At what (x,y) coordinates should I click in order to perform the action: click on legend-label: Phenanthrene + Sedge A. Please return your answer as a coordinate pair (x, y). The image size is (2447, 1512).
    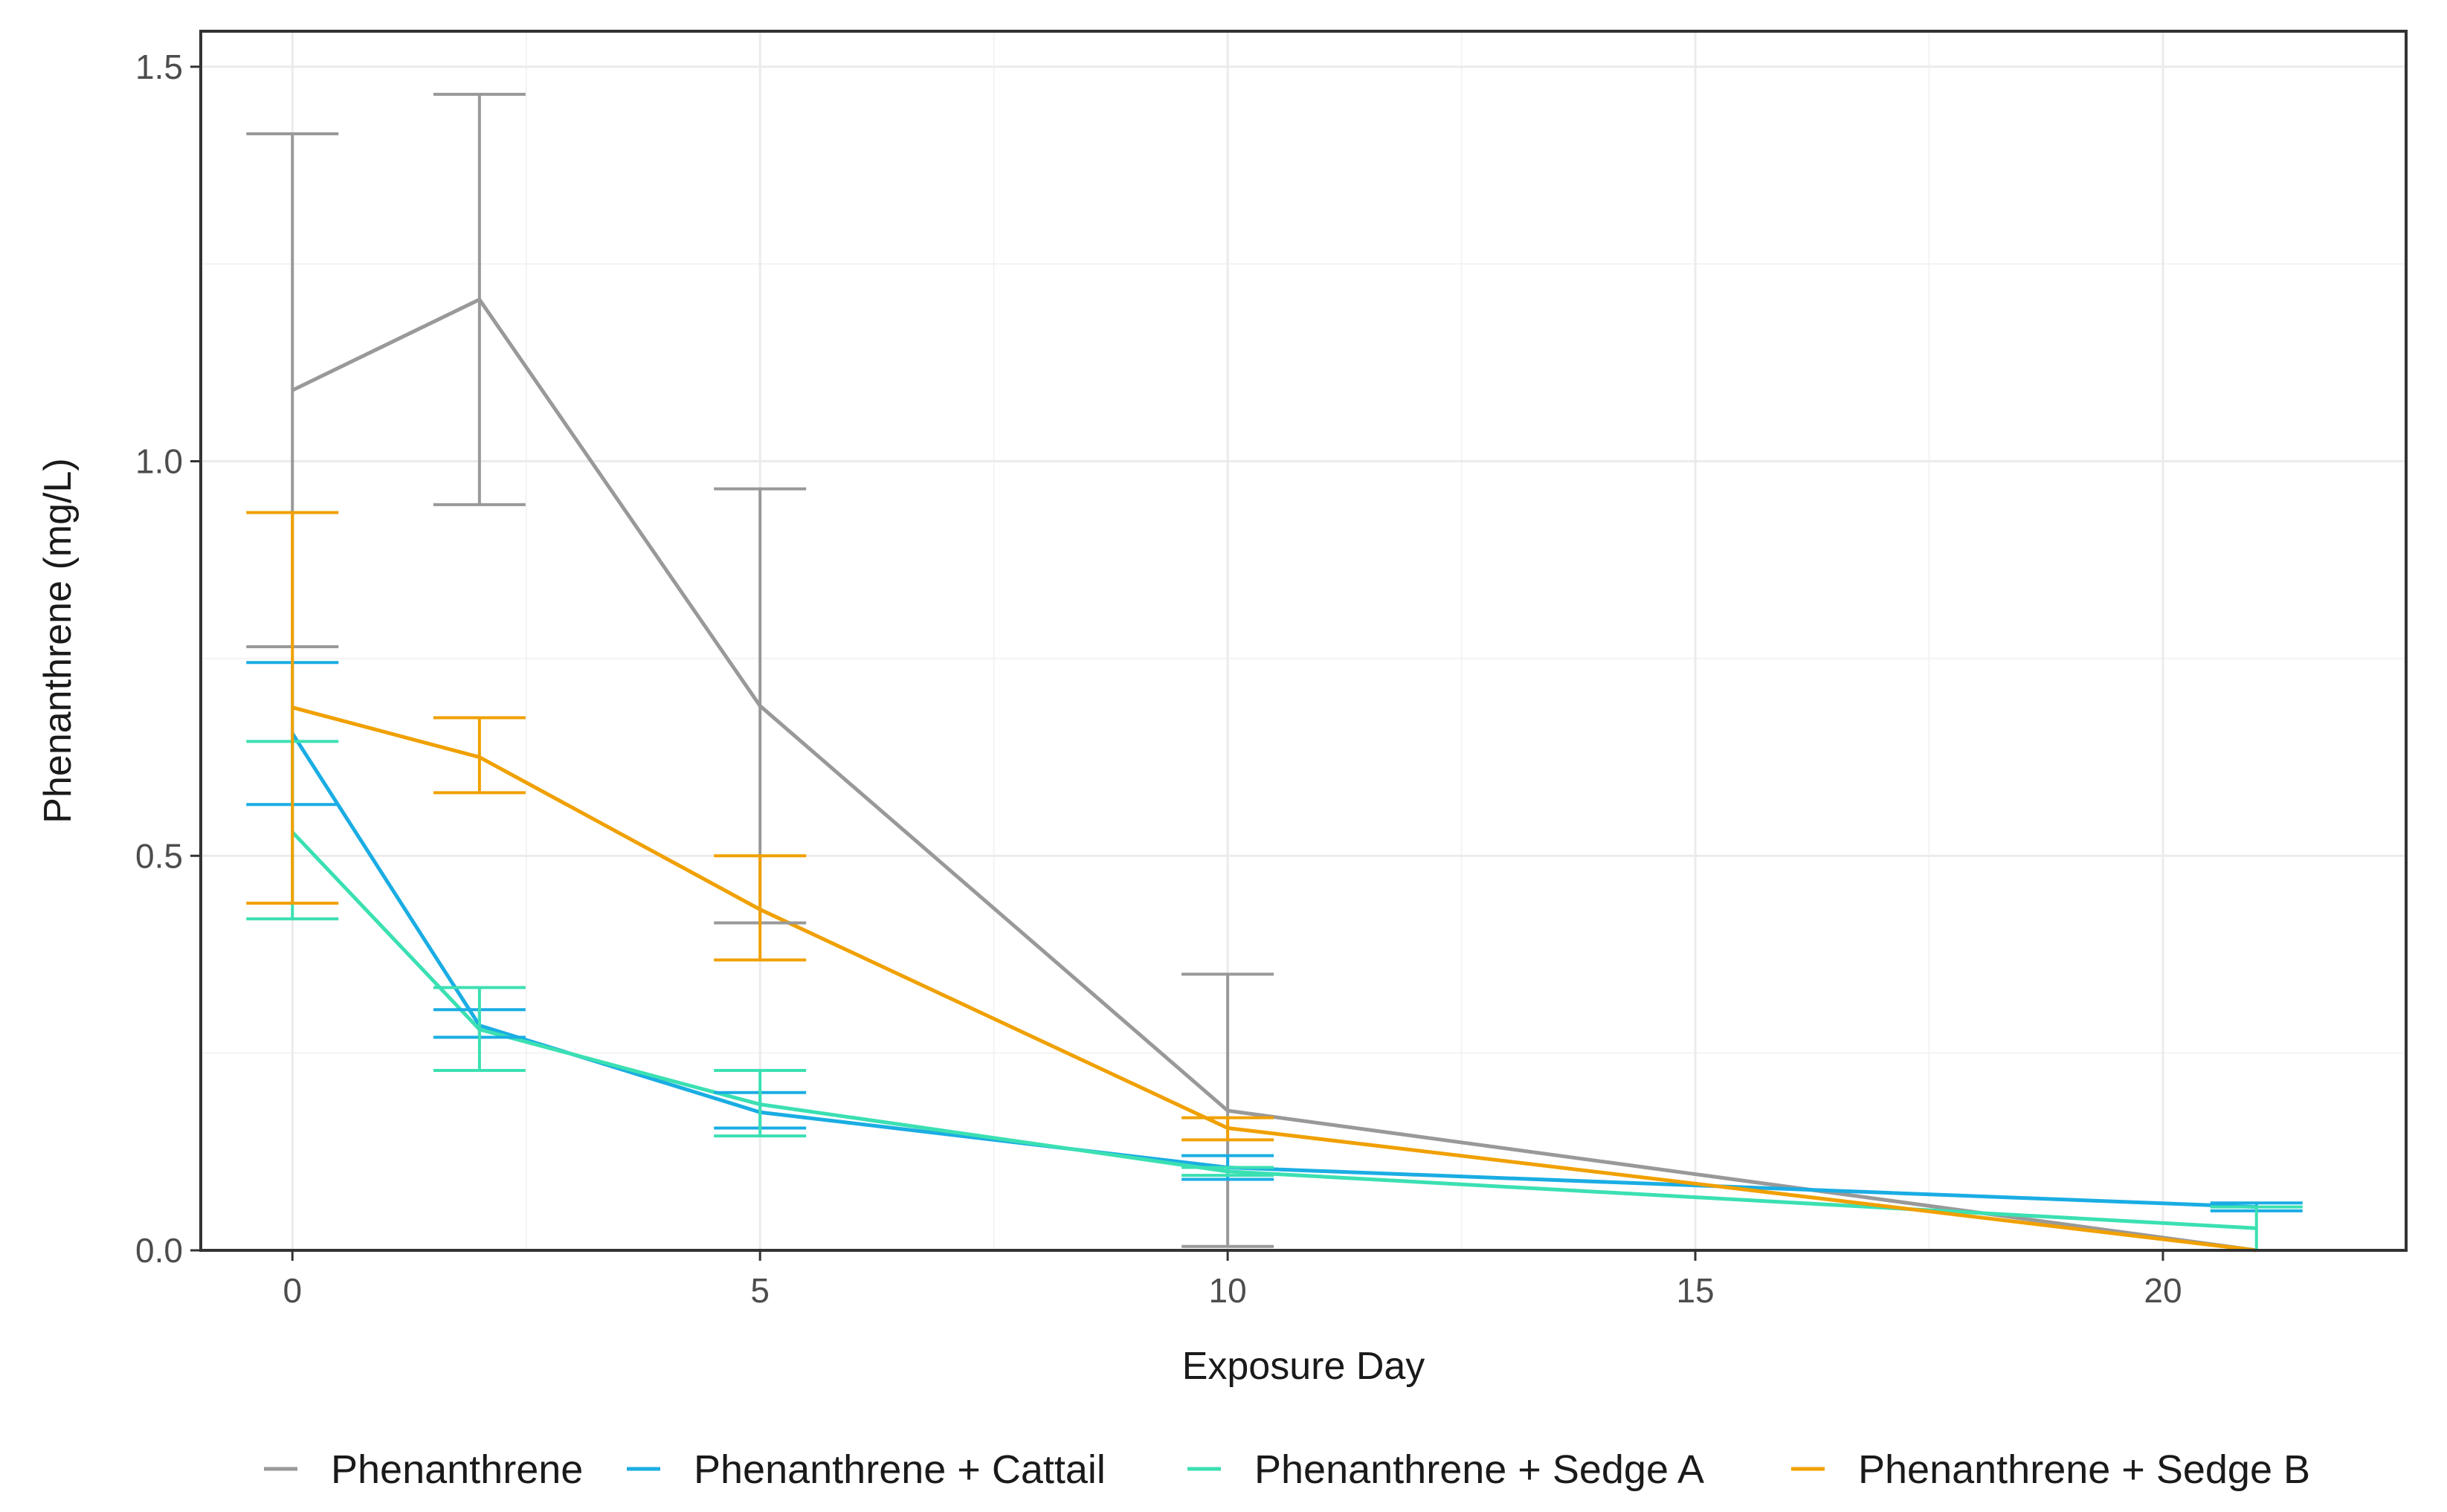
    Looking at the image, I should click on (1479, 1470).